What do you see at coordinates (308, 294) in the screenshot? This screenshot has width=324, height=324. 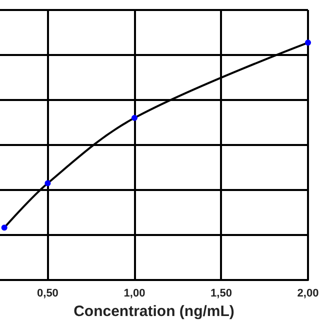 I see `x-tick-label: 2,00` at bounding box center [308, 294].